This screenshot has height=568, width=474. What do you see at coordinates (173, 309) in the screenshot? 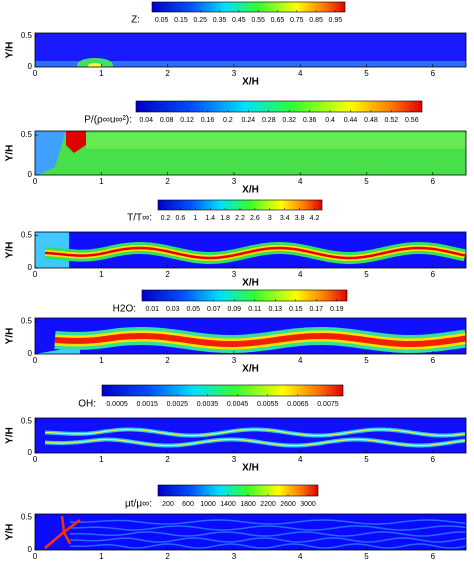
I see `colorbar-tick-label: 0.03` at bounding box center [173, 309].